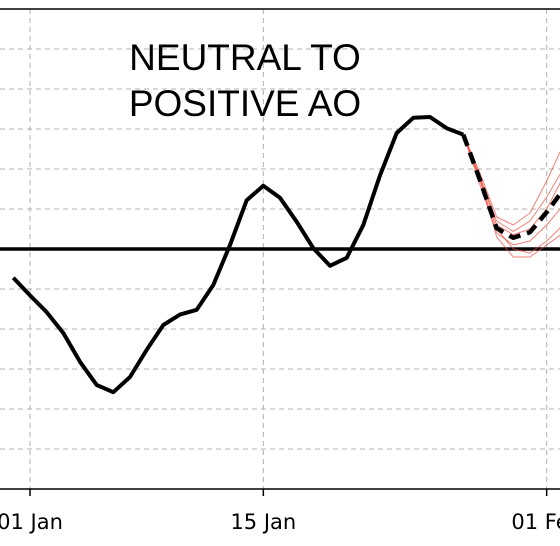 The image size is (560, 546). Describe the element at coordinates (263, 522) in the screenshot. I see `x-tick-label: 15 Jan` at that location.